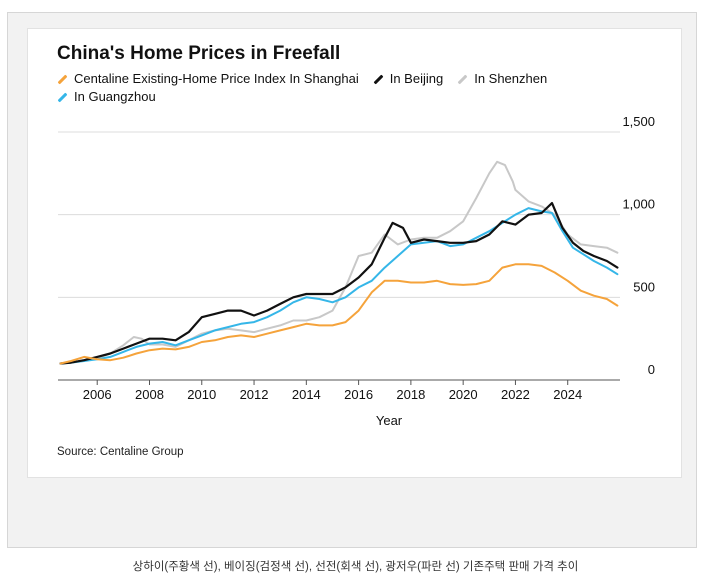 Image resolution: width=711 pixels, height=575 pixels. I want to click on x-tick-label: 2010, so click(201, 394).